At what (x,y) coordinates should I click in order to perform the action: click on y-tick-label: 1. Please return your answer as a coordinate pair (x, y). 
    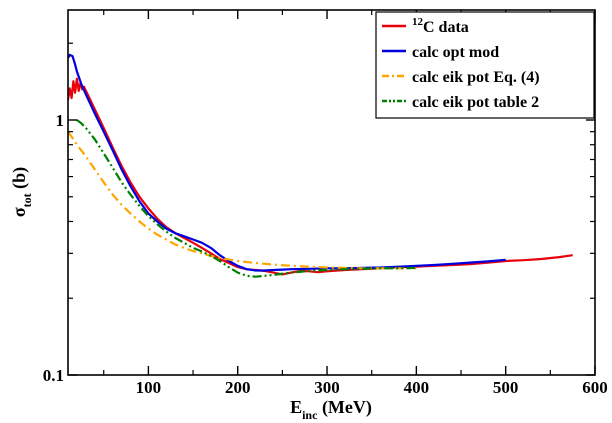
    Looking at the image, I should click on (60, 120).